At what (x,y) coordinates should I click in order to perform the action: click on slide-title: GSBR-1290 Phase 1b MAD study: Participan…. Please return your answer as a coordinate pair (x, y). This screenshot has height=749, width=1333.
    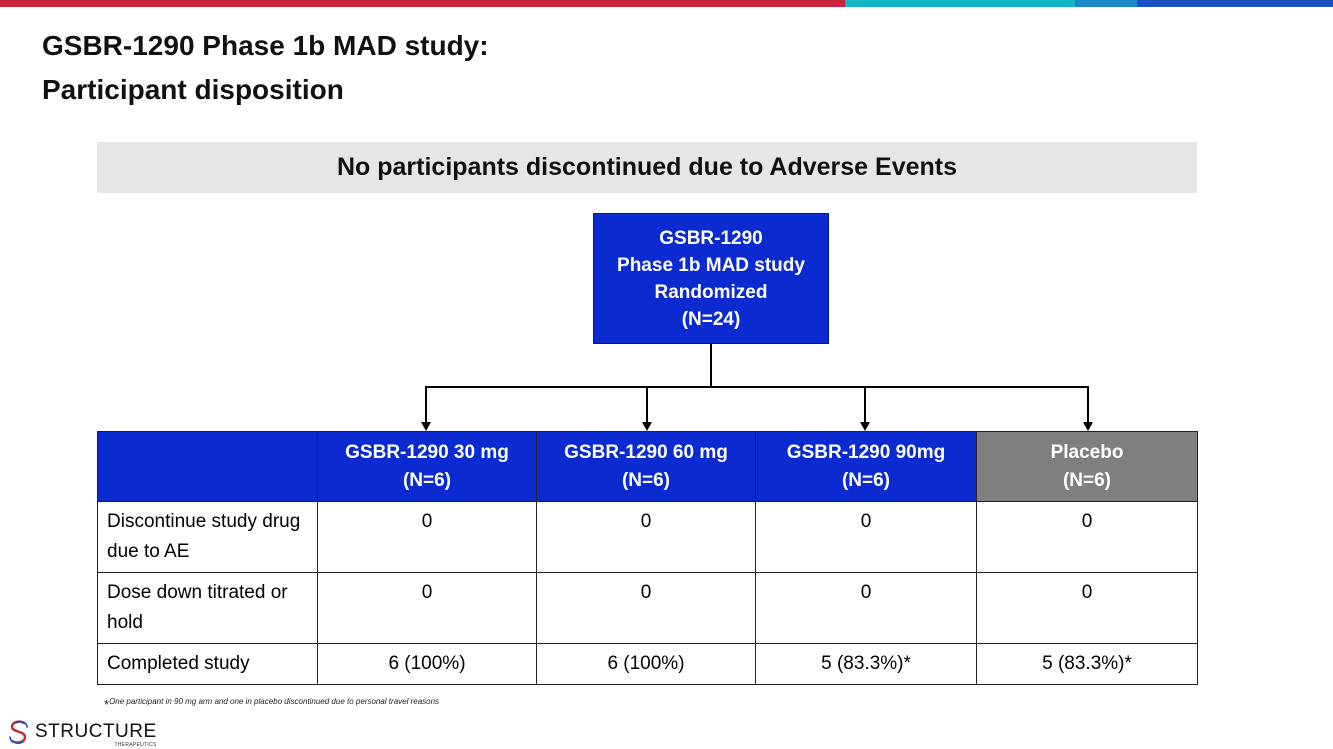
    Looking at the image, I should click on (265, 68).